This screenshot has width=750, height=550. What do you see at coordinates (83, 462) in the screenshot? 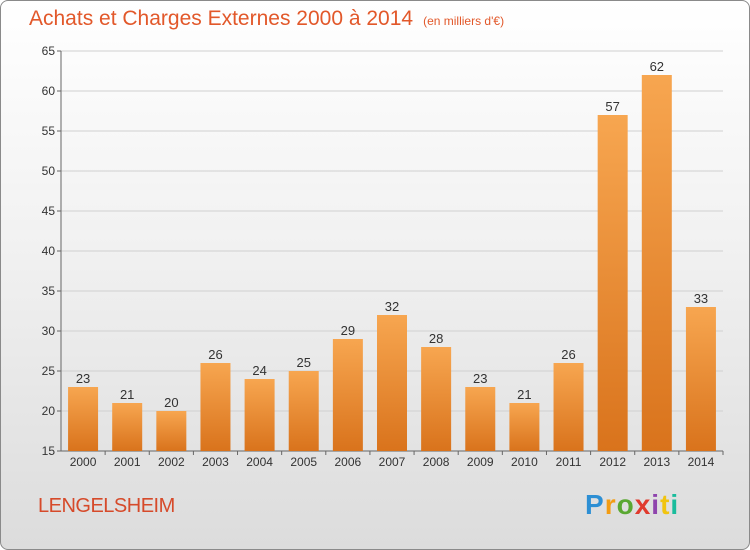
I see `x-tick-label: 2000` at bounding box center [83, 462].